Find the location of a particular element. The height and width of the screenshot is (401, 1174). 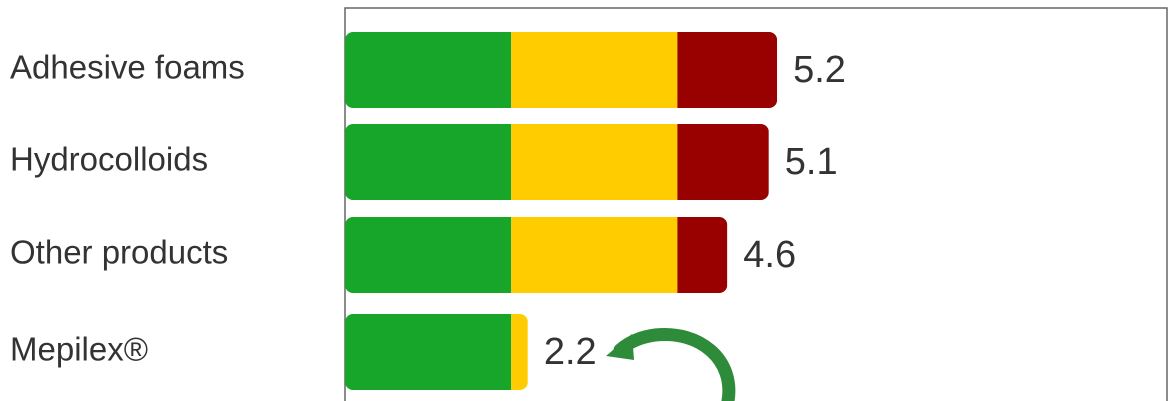

total-label: 2.2 is located at coordinates (570, 352).